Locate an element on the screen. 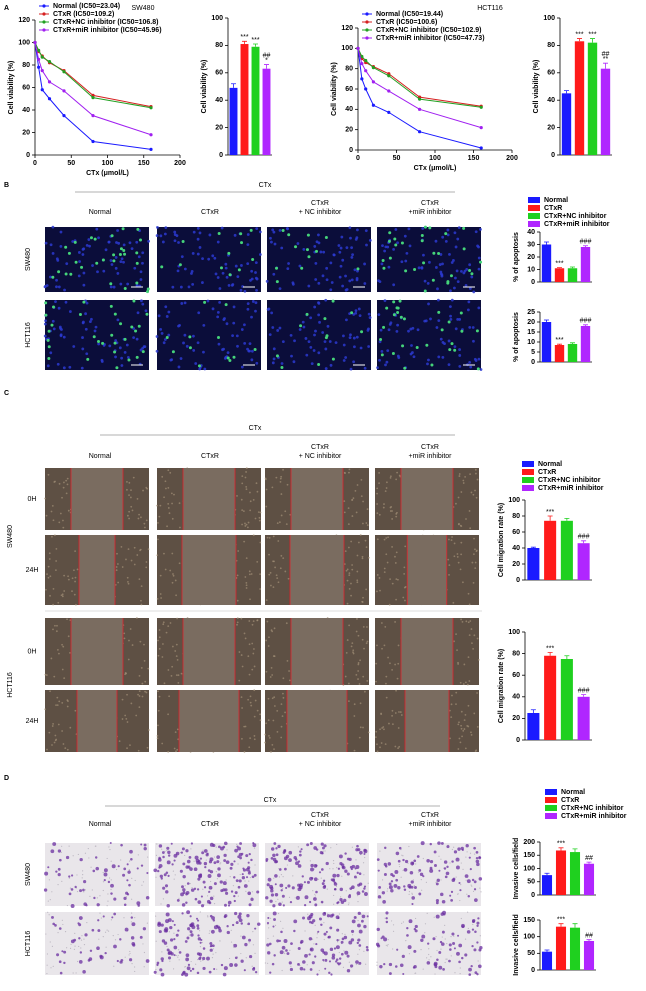  panel-letter: D is located at coordinates (6, 778).